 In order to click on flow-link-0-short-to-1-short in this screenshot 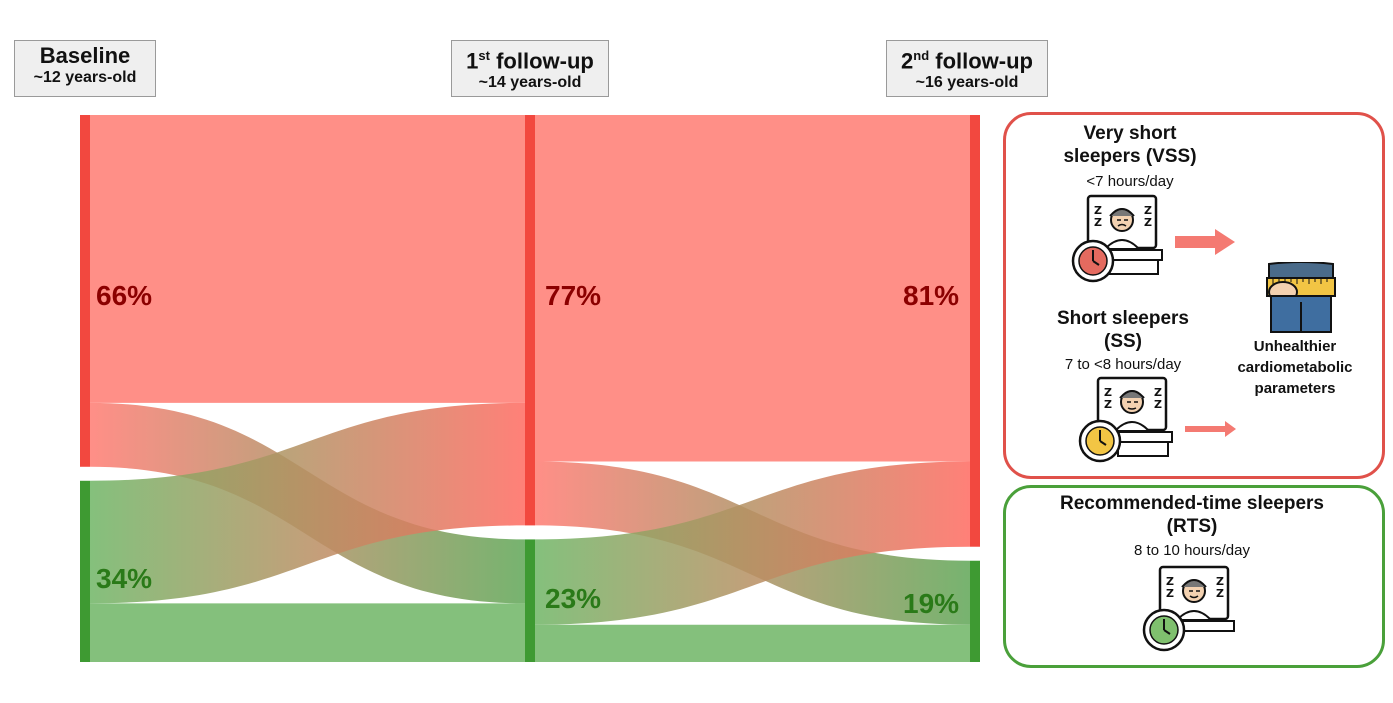, I will do `click(307, 259)`.